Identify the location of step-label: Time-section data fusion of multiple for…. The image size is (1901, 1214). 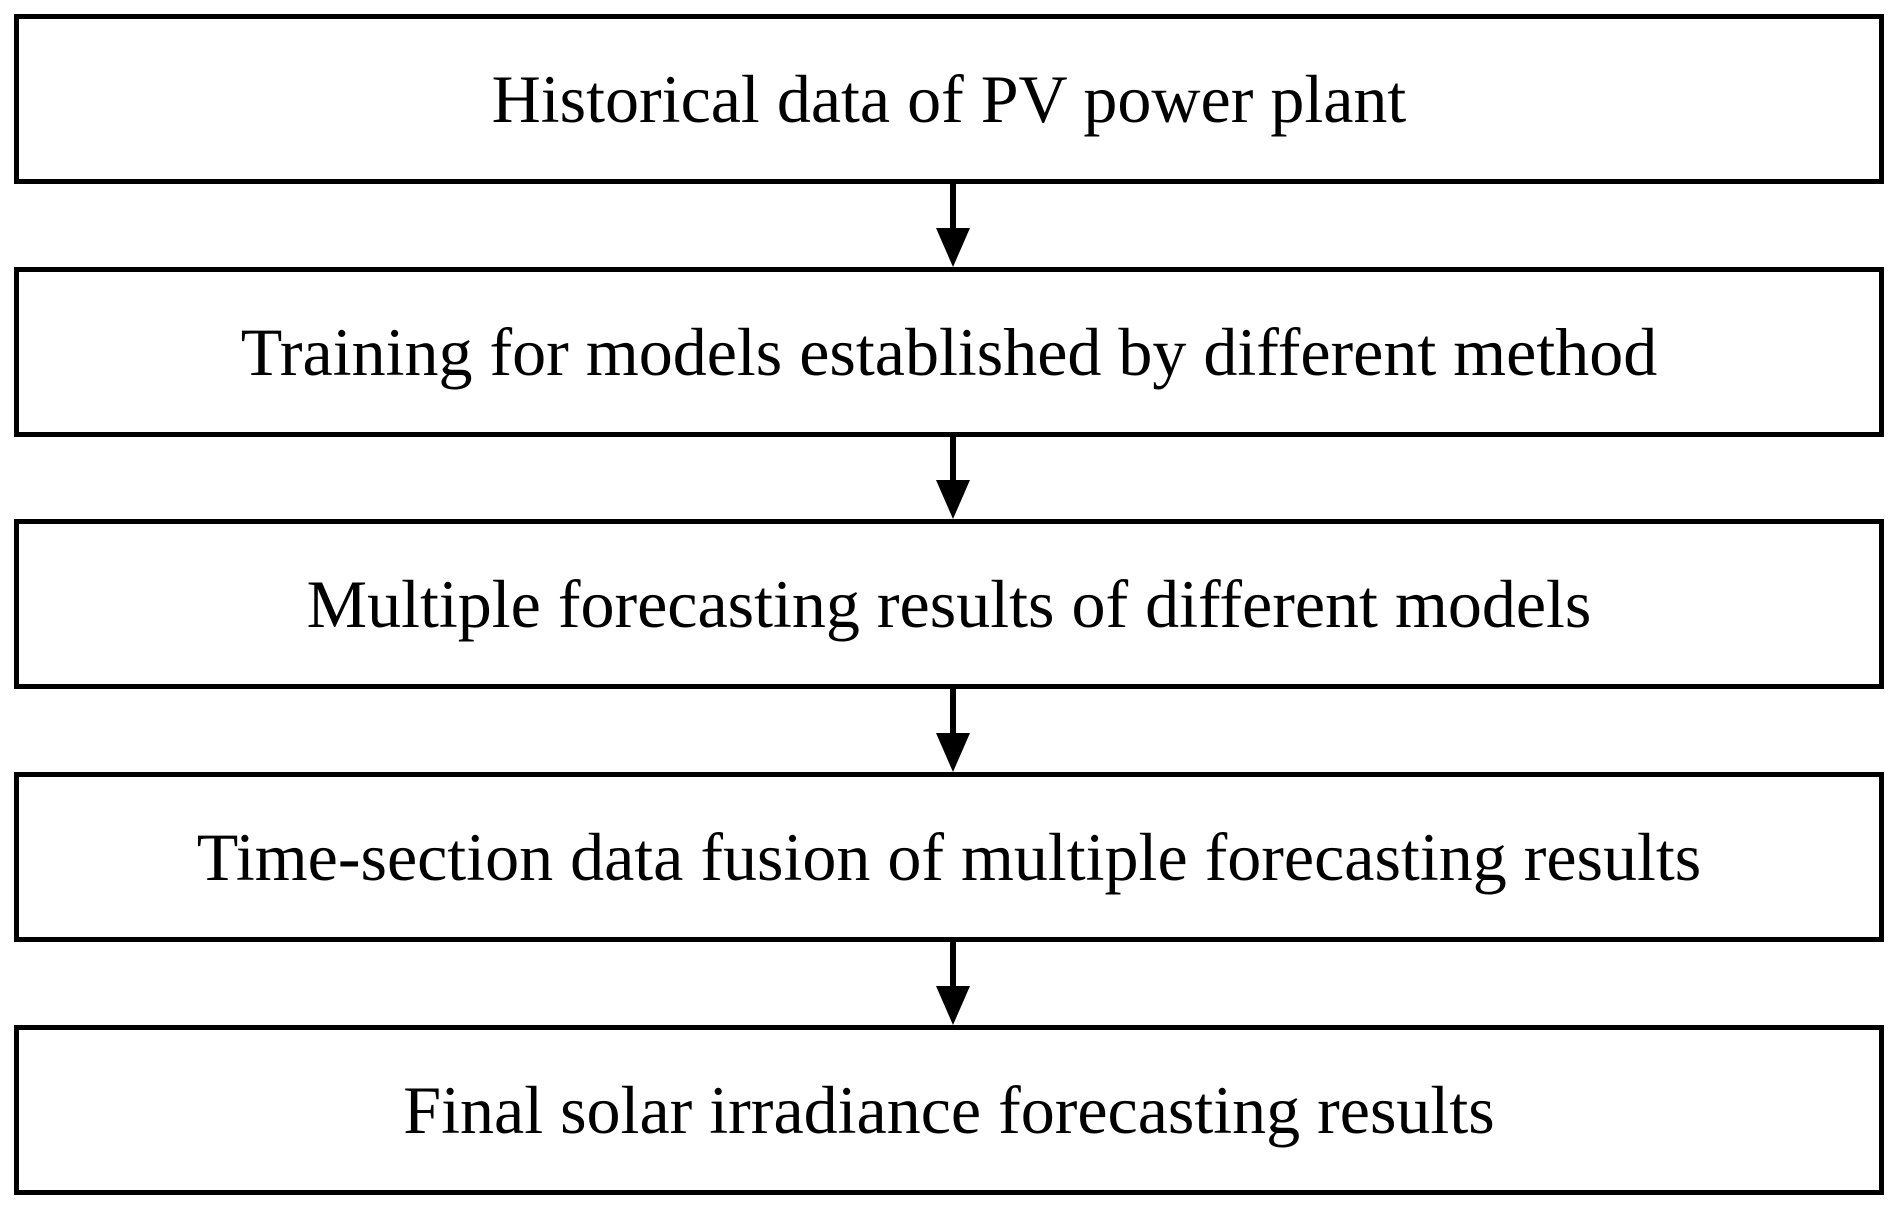
(949, 857).